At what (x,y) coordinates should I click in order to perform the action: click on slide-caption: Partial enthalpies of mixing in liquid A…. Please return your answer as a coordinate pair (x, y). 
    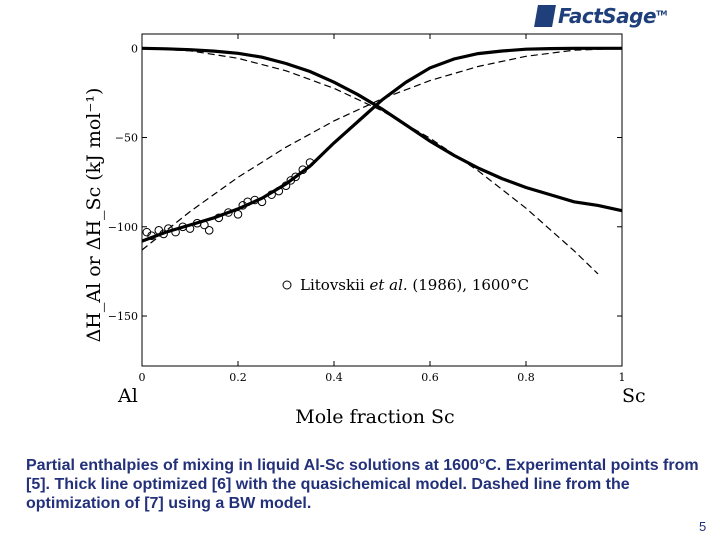
    Looking at the image, I should click on (362, 484).